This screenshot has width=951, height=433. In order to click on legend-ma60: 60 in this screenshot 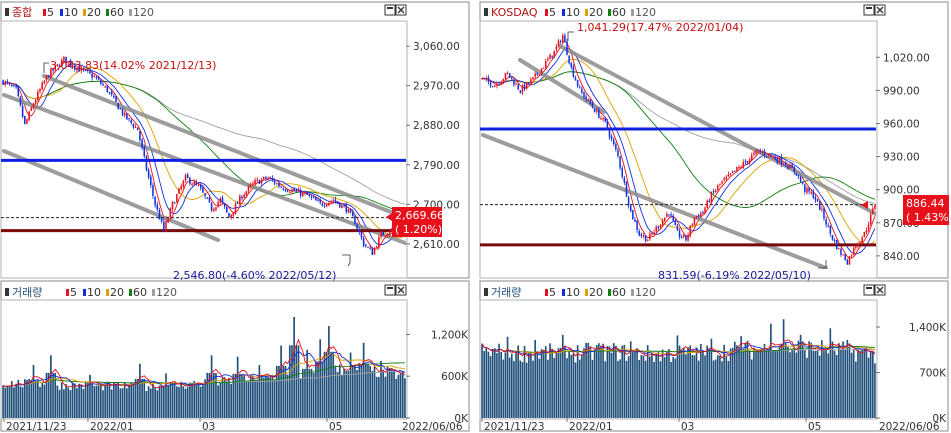, I will do `click(619, 292)`.